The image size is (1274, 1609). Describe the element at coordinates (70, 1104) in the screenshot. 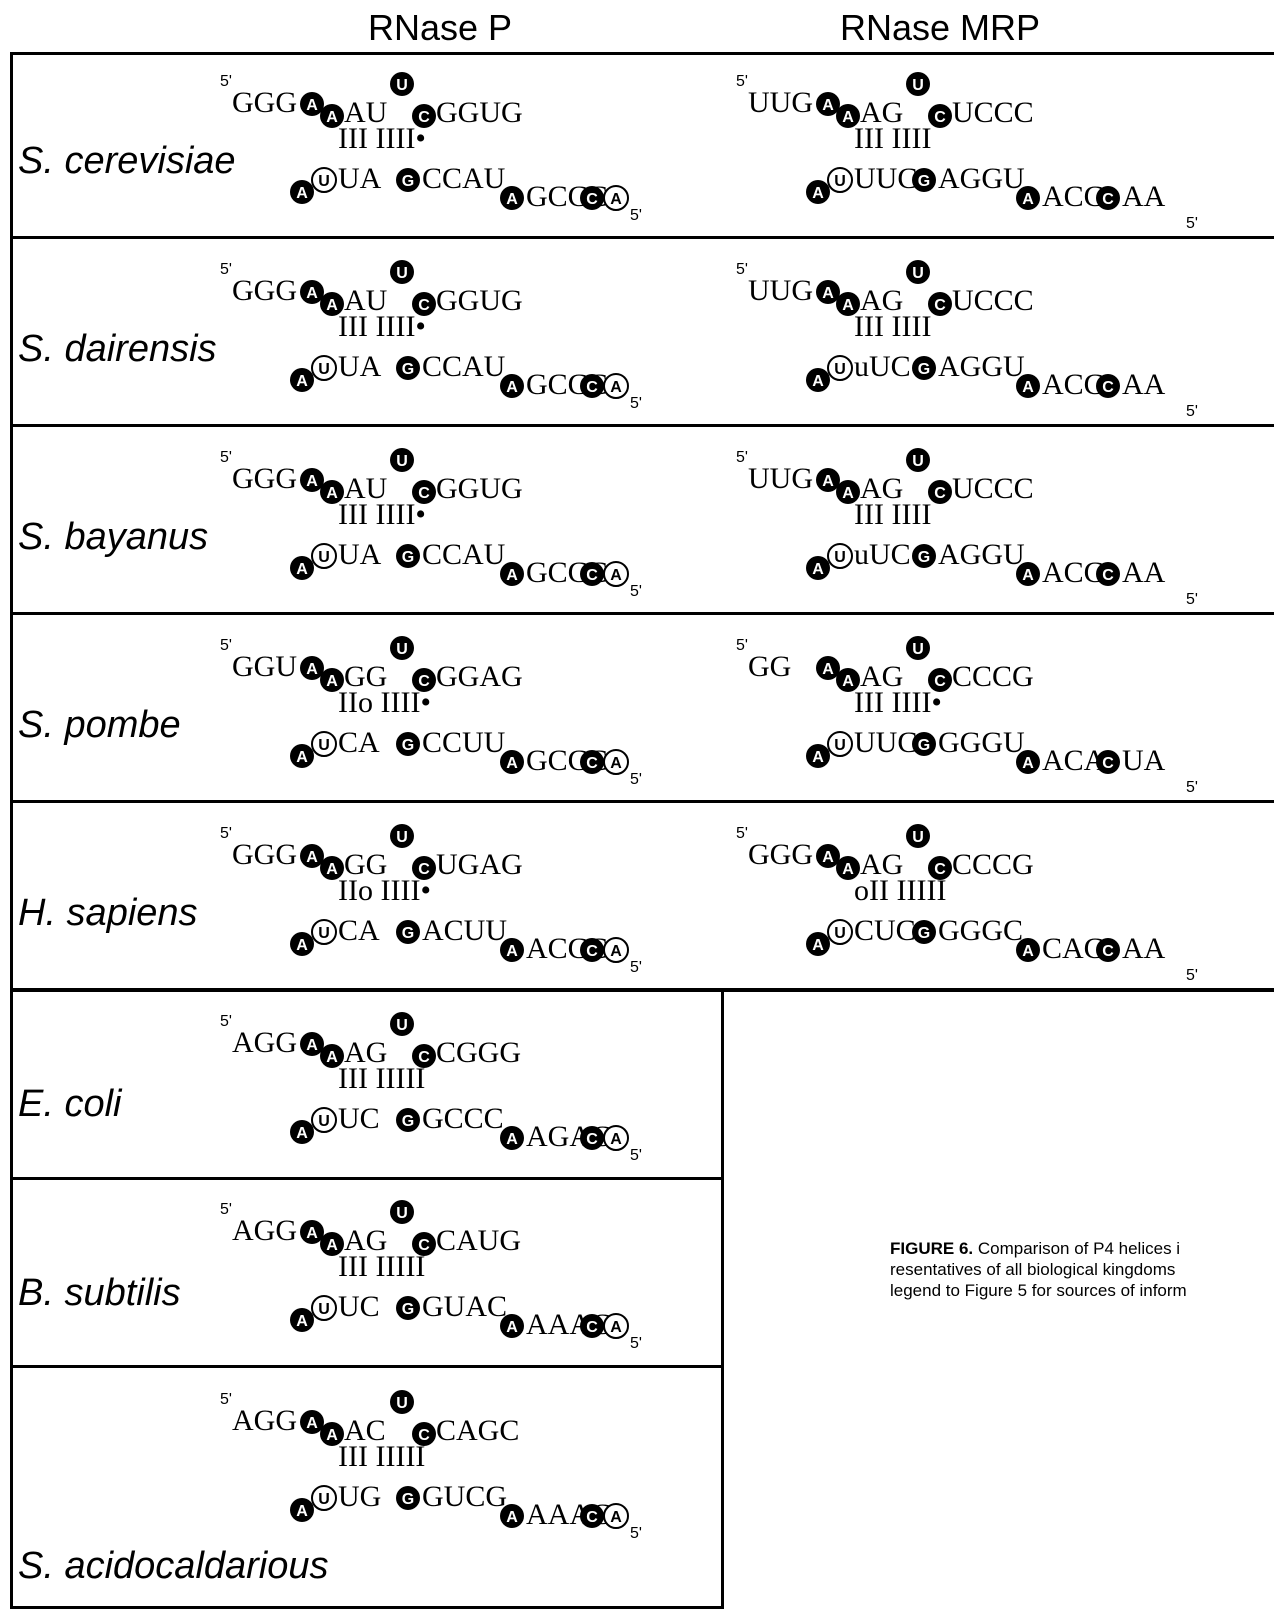

I see `species-label: E. coli` at that location.